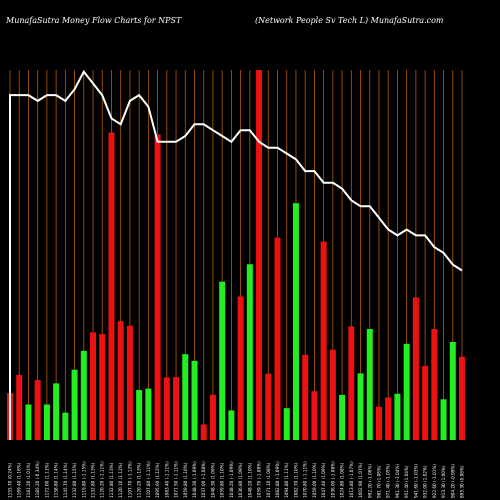  I want to click on x-tick-label: 1048.30 (-1.09%), so click(194, 479).